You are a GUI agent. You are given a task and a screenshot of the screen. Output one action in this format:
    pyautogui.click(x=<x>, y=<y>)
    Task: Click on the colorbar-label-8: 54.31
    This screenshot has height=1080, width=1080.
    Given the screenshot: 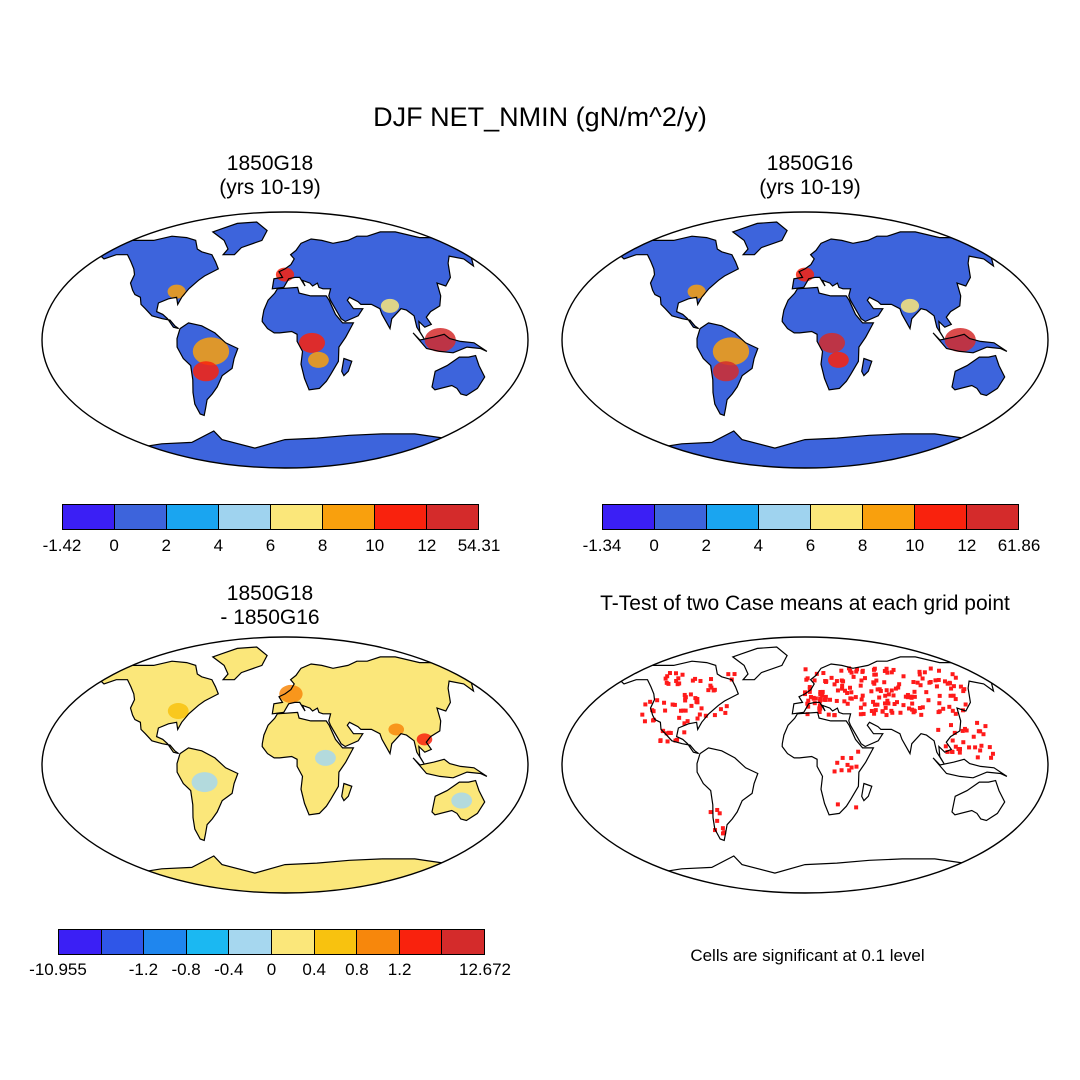 What is the action you would take?
    pyautogui.click(x=479, y=545)
    